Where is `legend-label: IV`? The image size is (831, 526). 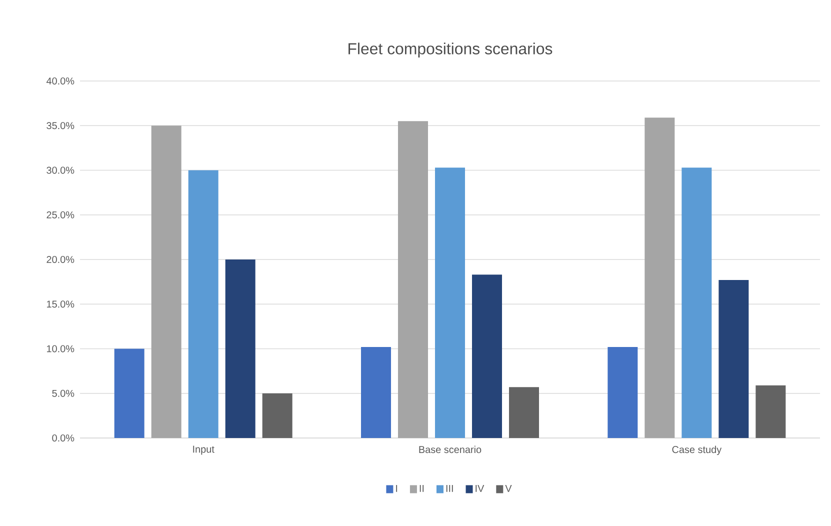 legend-label: IV is located at coordinates (480, 488).